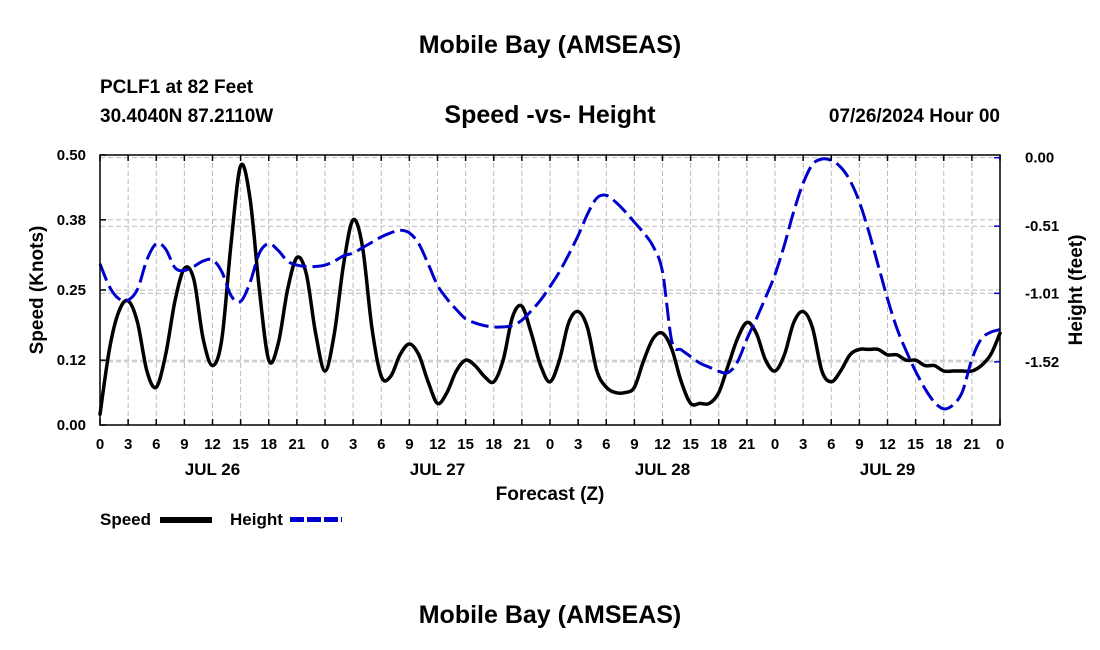  I want to click on legend-speed-swatch, so click(186, 520).